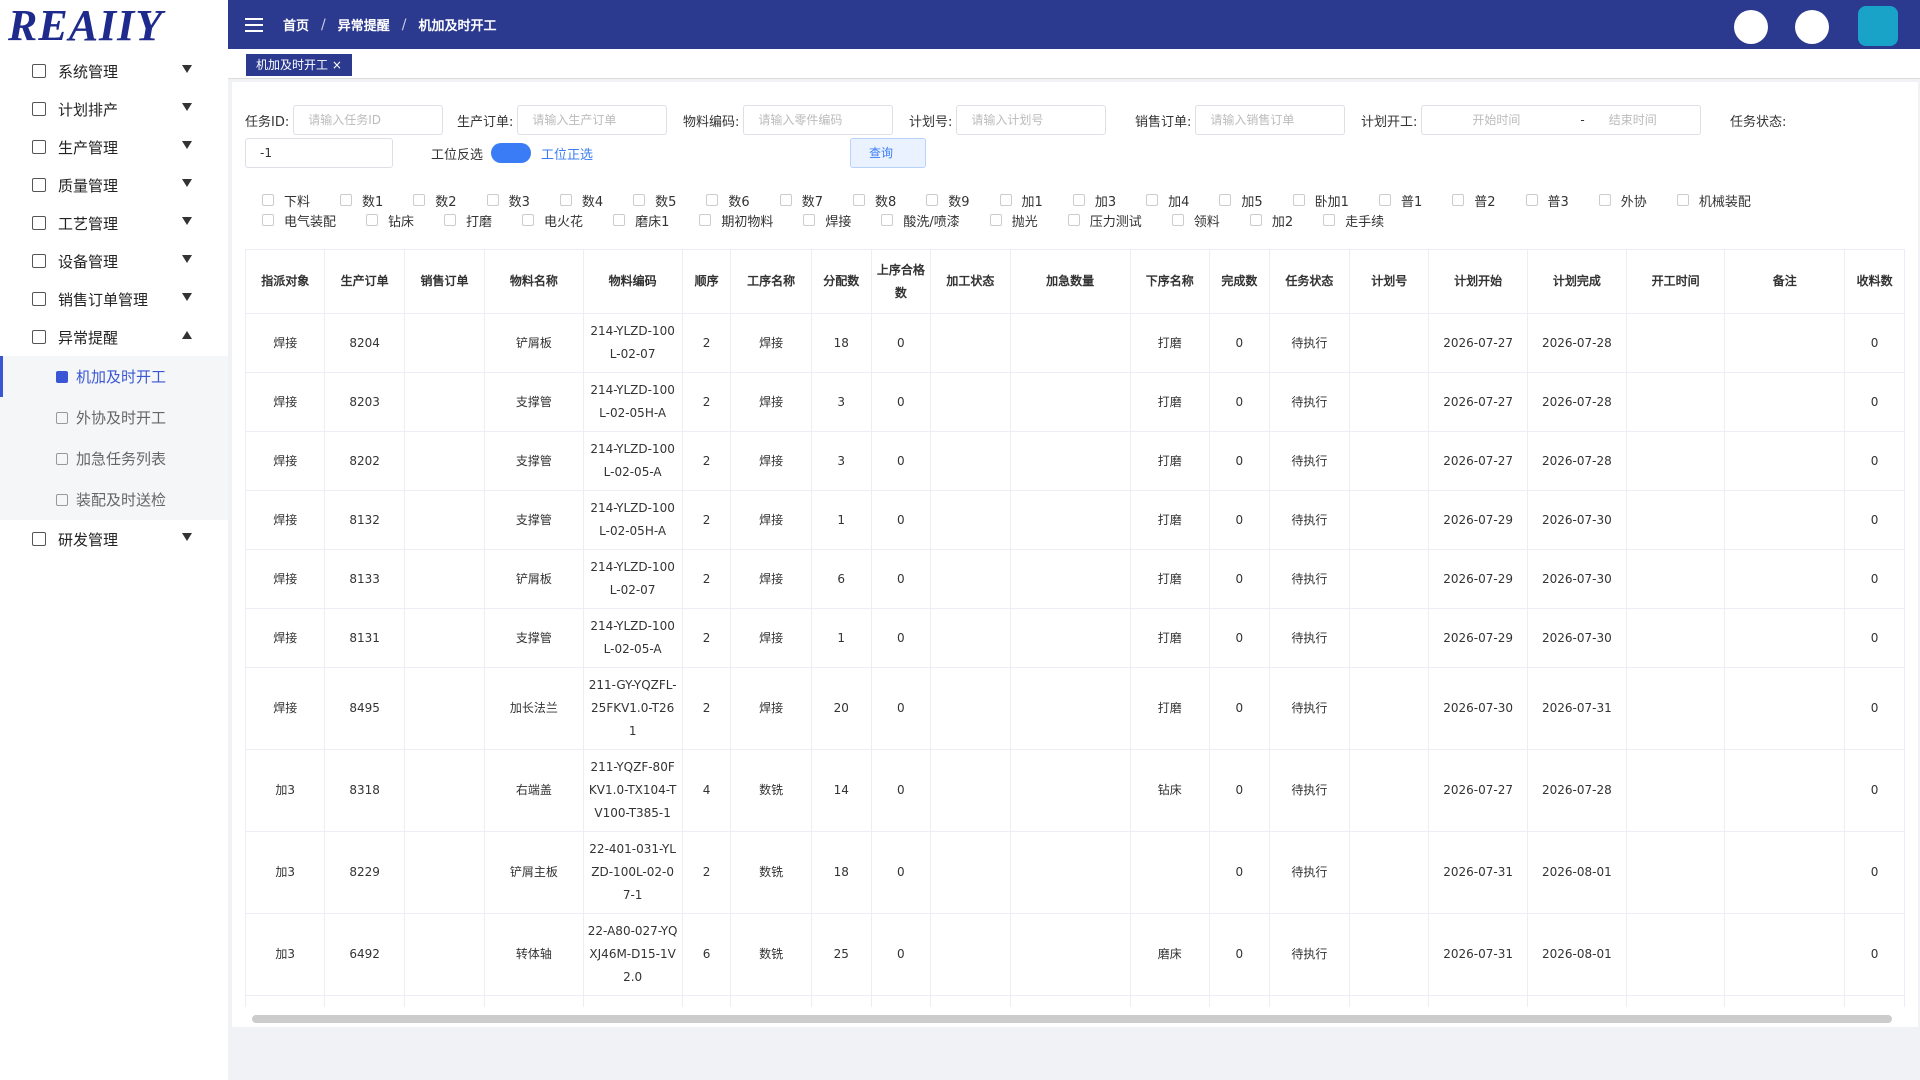 The height and width of the screenshot is (1080, 1920). I want to click on menu-item: 系统管理, so click(114, 71).